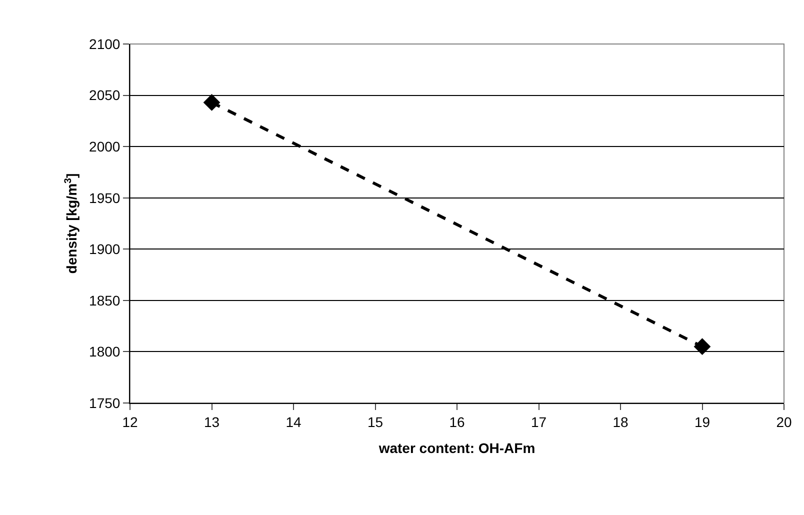 The width and height of the screenshot is (804, 515). What do you see at coordinates (212, 422) in the screenshot?
I see `x-tick-label: 13` at bounding box center [212, 422].